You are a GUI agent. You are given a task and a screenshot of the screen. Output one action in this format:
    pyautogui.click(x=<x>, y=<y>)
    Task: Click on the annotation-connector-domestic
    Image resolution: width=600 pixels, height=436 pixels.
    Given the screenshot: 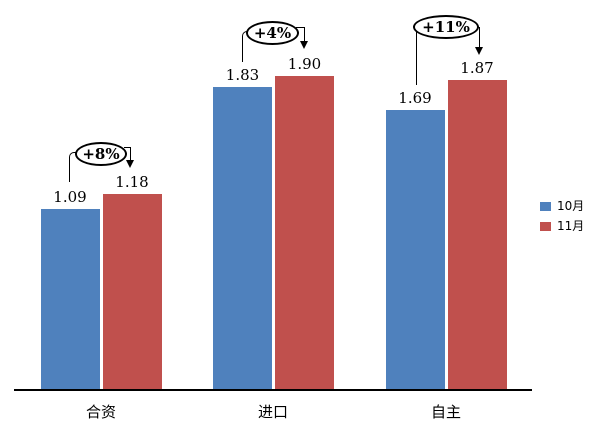 What is the action you would take?
    pyautogui.click(x=417, y=57)
    